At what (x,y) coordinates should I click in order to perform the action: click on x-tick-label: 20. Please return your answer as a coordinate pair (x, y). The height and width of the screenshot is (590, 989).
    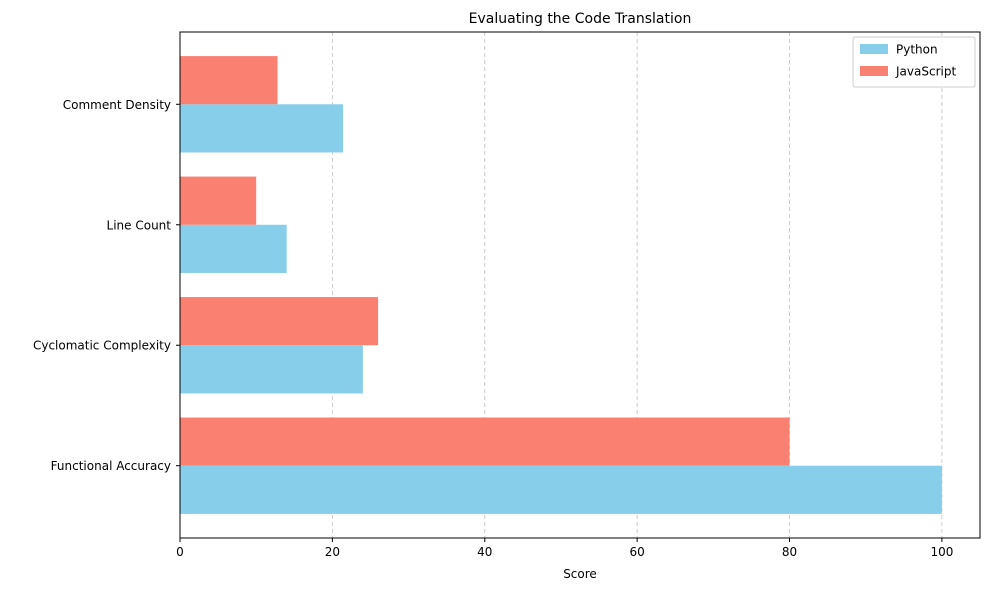
    Looking at the image, I should click on (332, 552).